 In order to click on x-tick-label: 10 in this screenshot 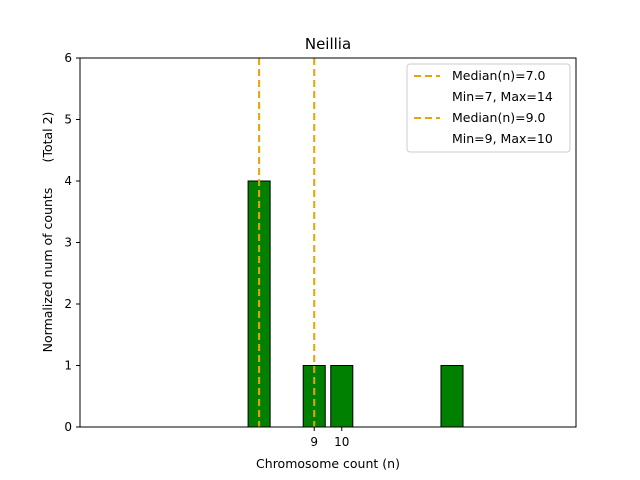, I will do `click(341, 442)`.